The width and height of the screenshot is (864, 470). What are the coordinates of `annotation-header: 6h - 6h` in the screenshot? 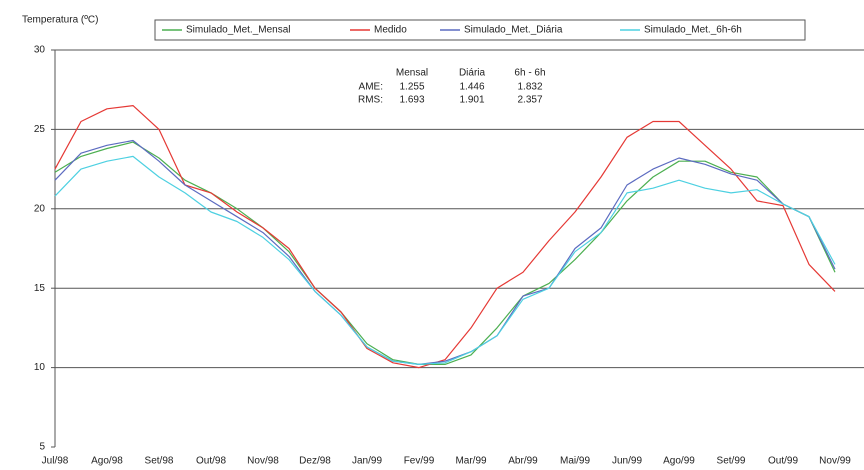 It's located at (529, 73).